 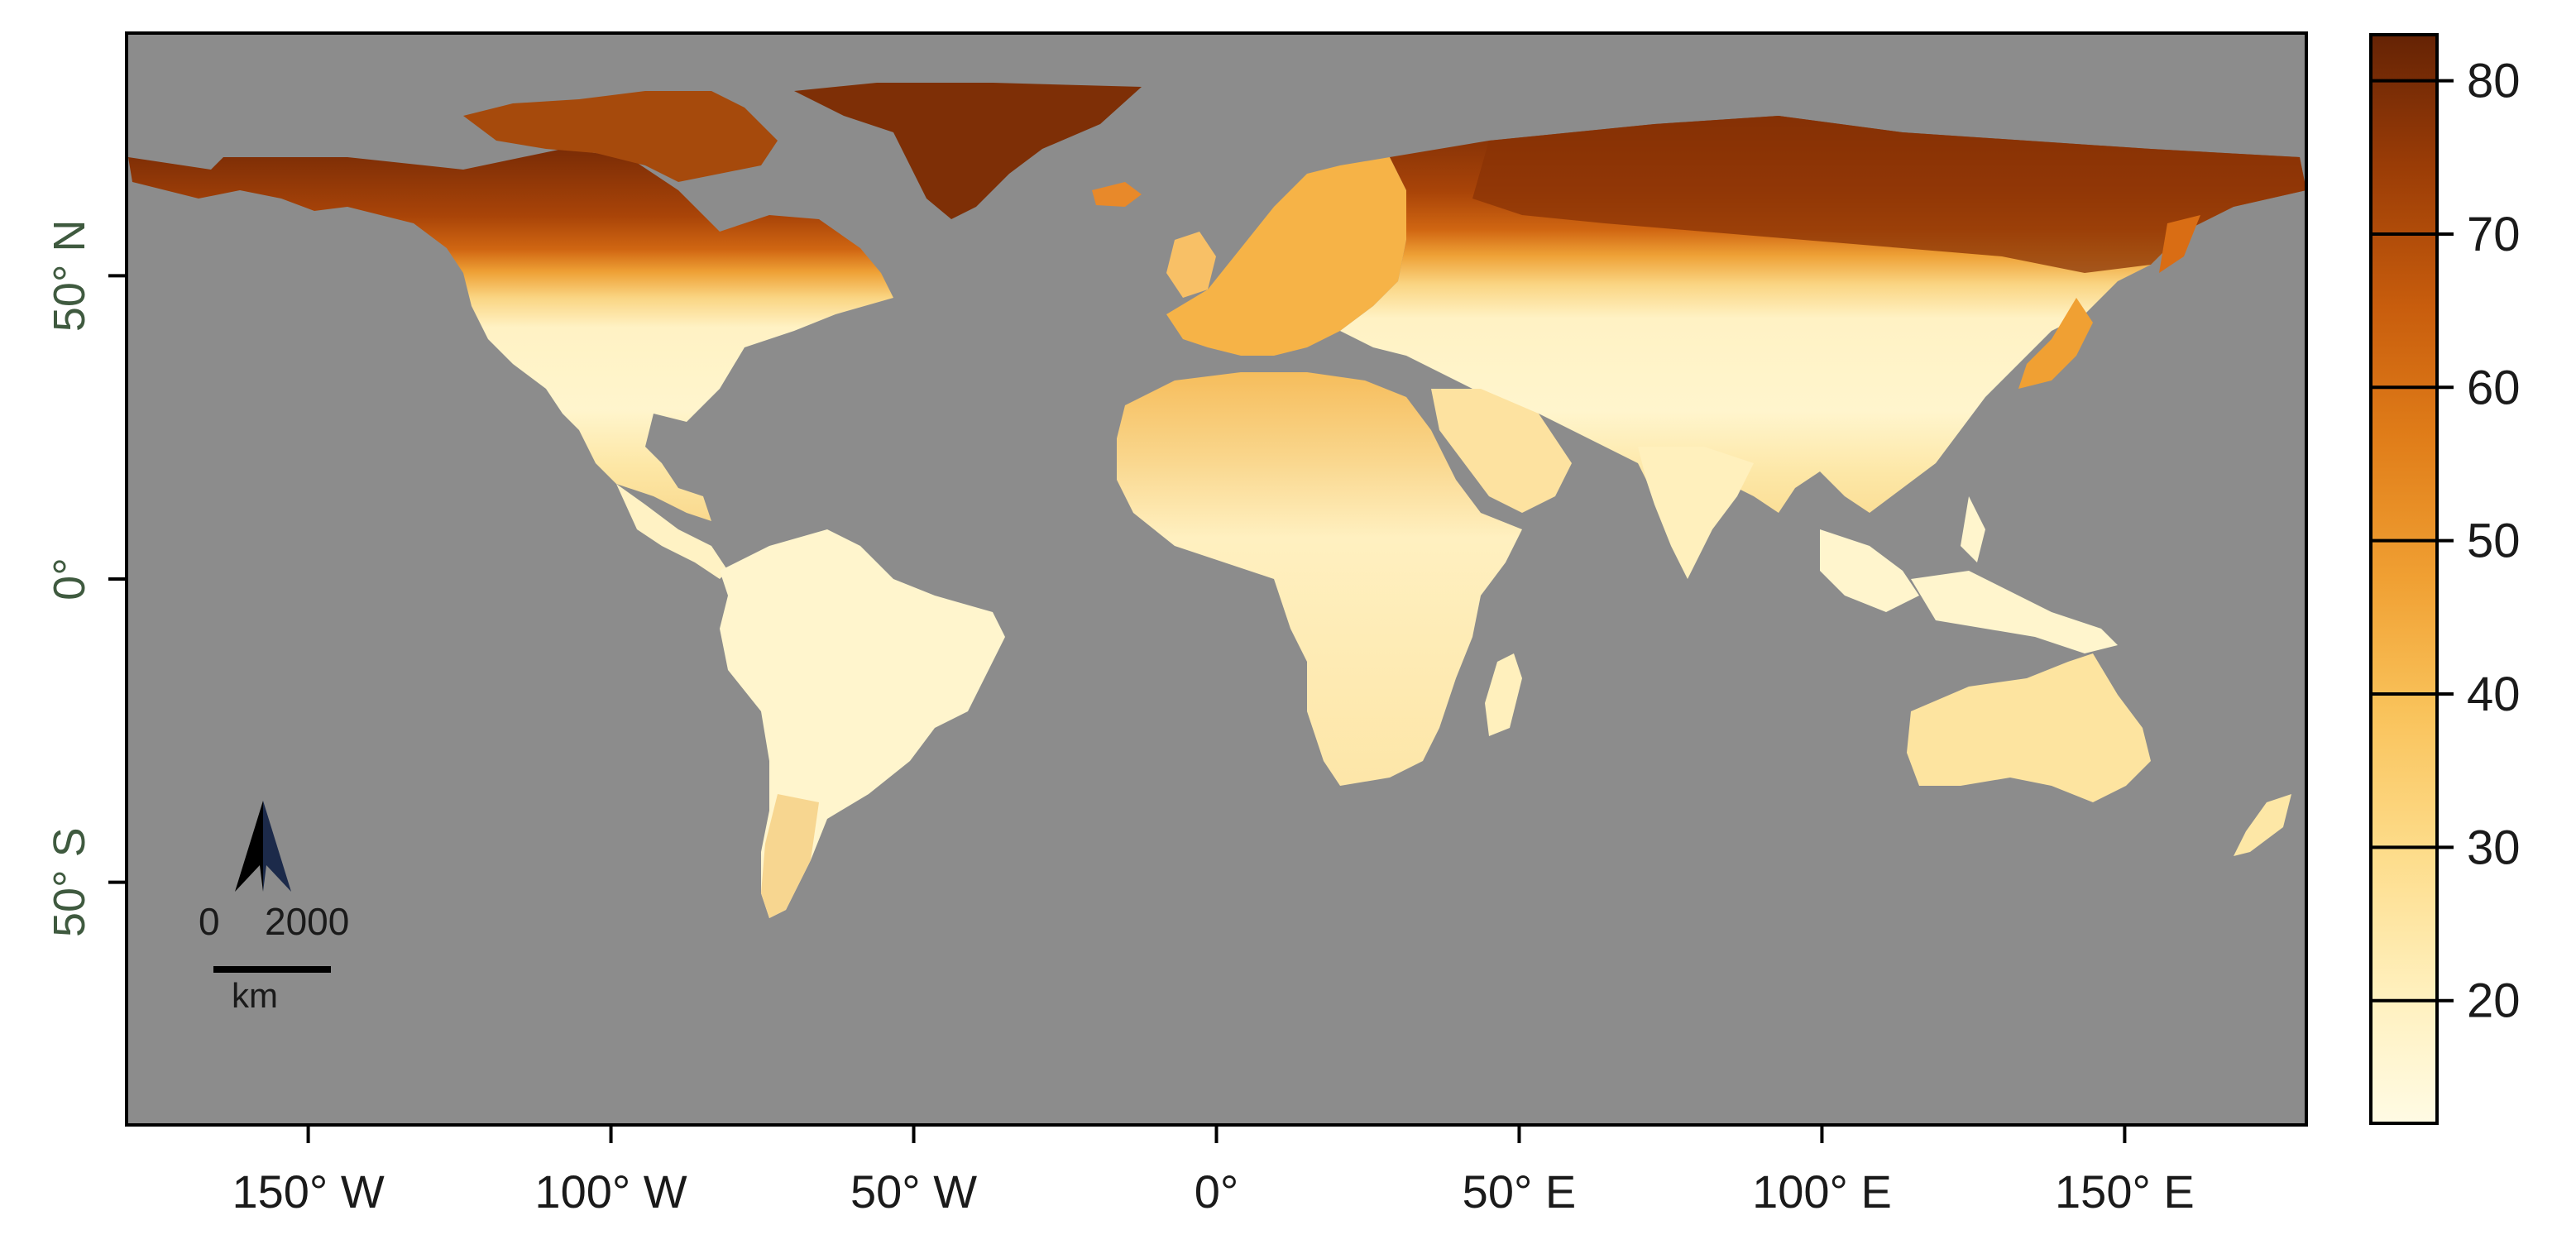 I want to click on colorbar-tick-label: 50, so click(x=2494, y=541).